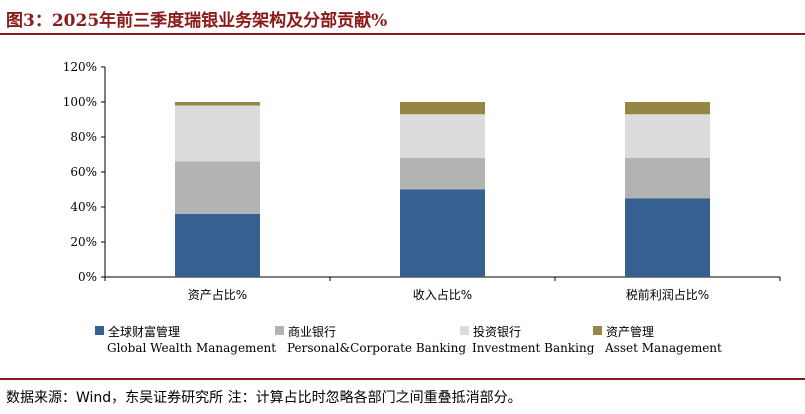  What do you see at coordinates (630, 332) in the screenshot?
I see `legend-label: 资产管理` at bounding box center [630, 332].